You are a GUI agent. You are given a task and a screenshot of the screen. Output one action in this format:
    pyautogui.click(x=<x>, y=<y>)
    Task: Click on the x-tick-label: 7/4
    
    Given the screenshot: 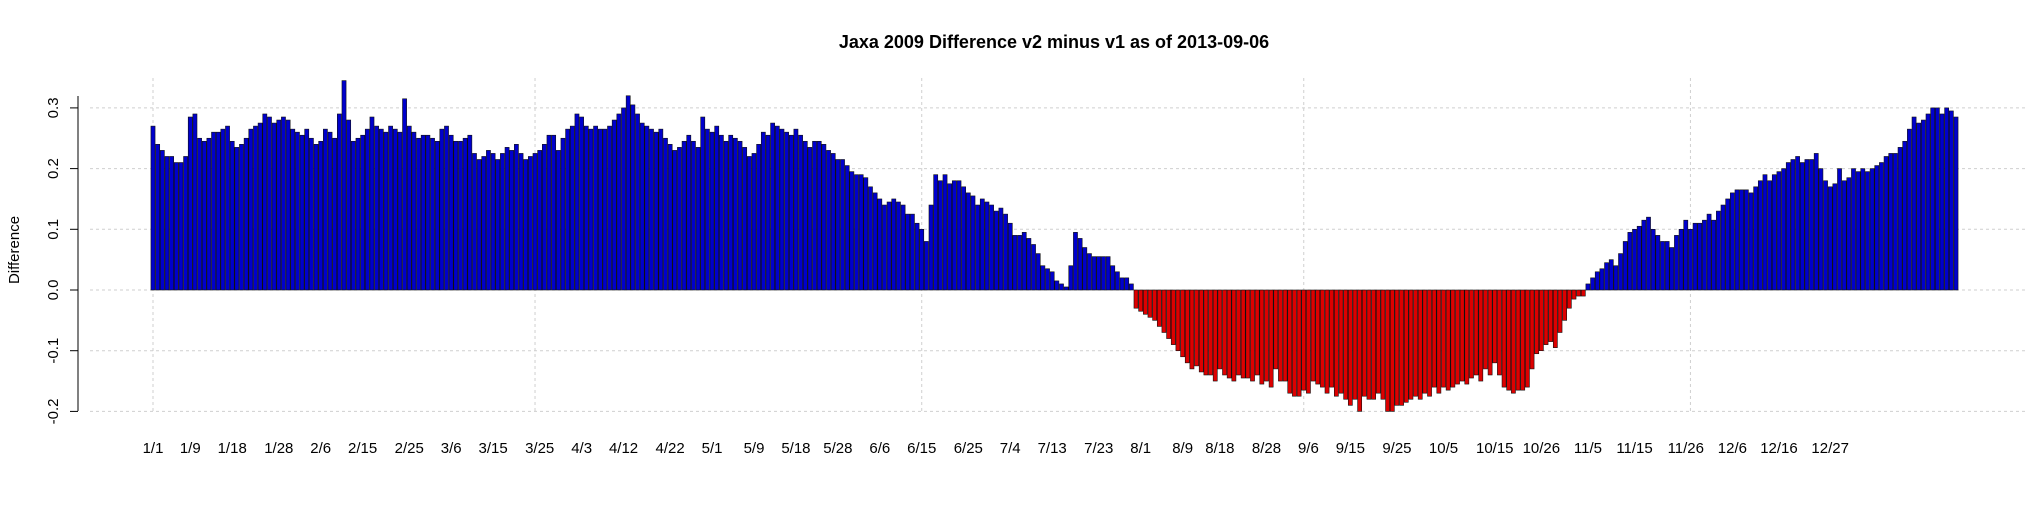 What is the action you would take?
    pyautogui.click(x=1010, y=448)
    